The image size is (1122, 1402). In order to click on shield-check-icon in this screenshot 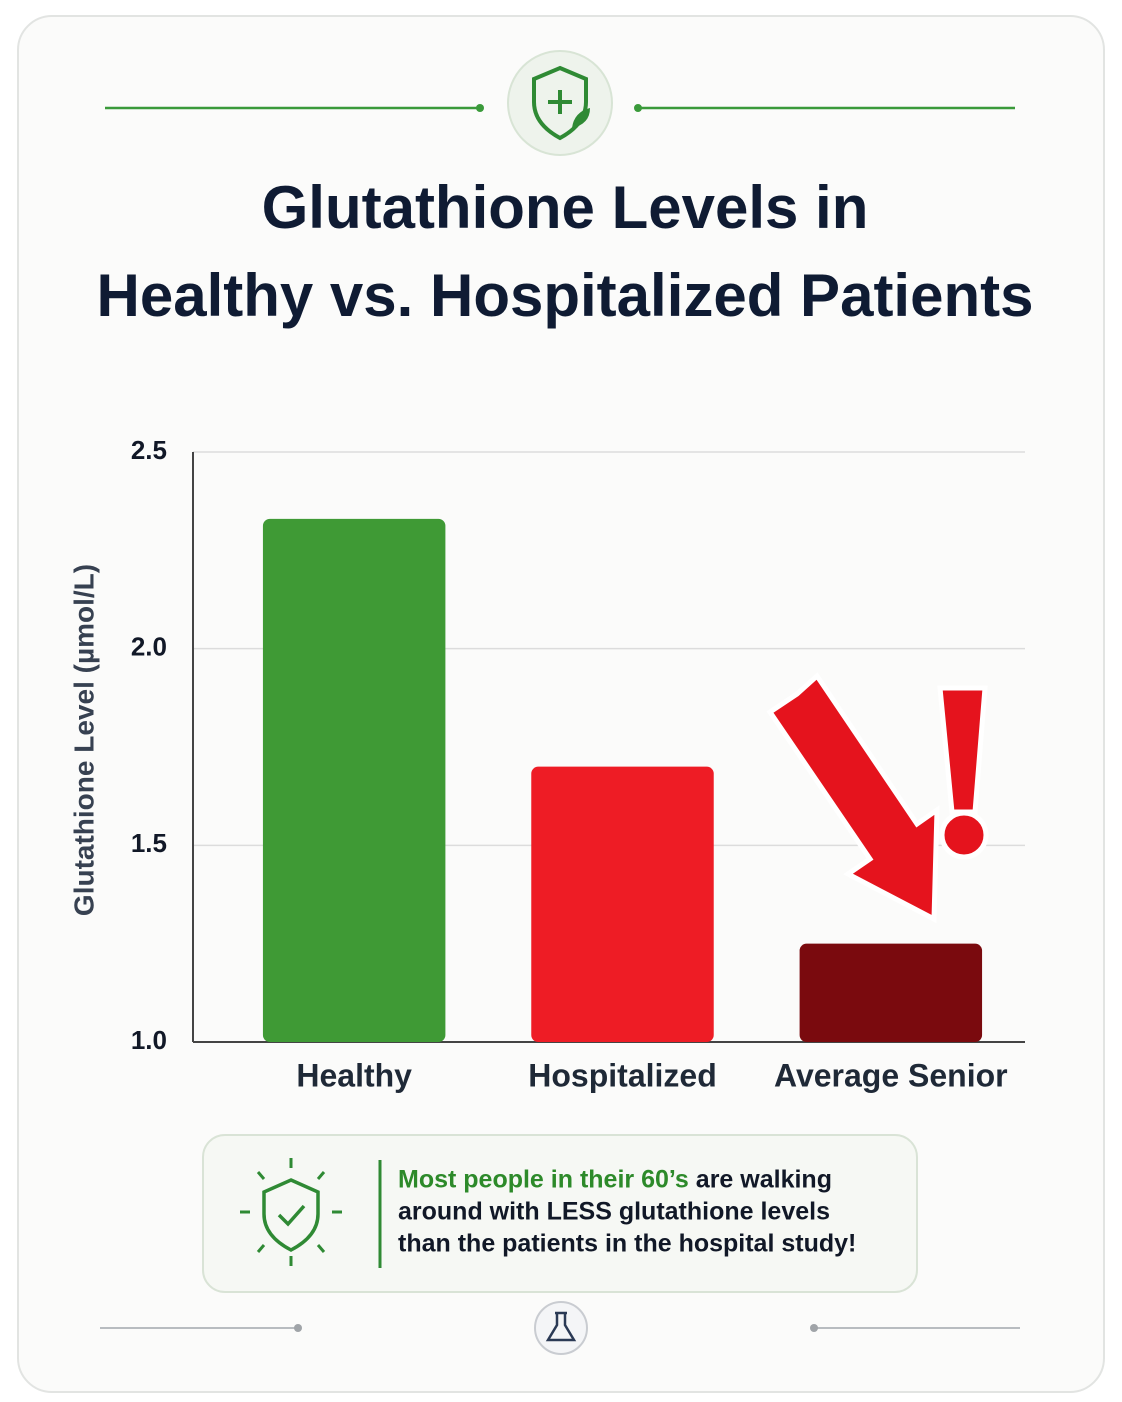, I will do `click(291, 1215)`.